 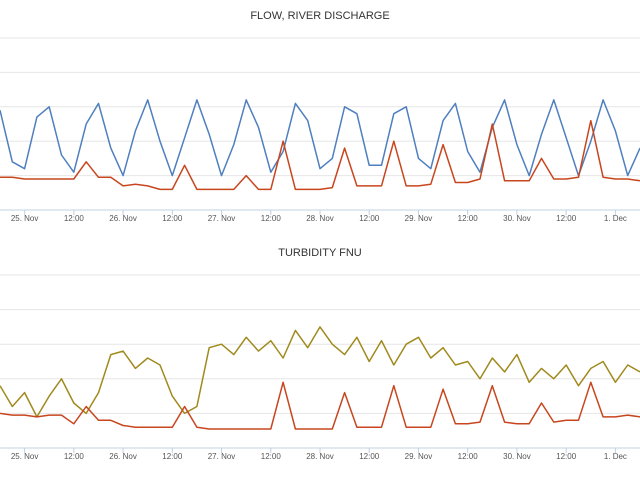 What do you see at coordinates (319, 16) in the screenshot?
I see `chart-title: FLOW, RIVER DISCHARGE` at bounding box center [319, 16].